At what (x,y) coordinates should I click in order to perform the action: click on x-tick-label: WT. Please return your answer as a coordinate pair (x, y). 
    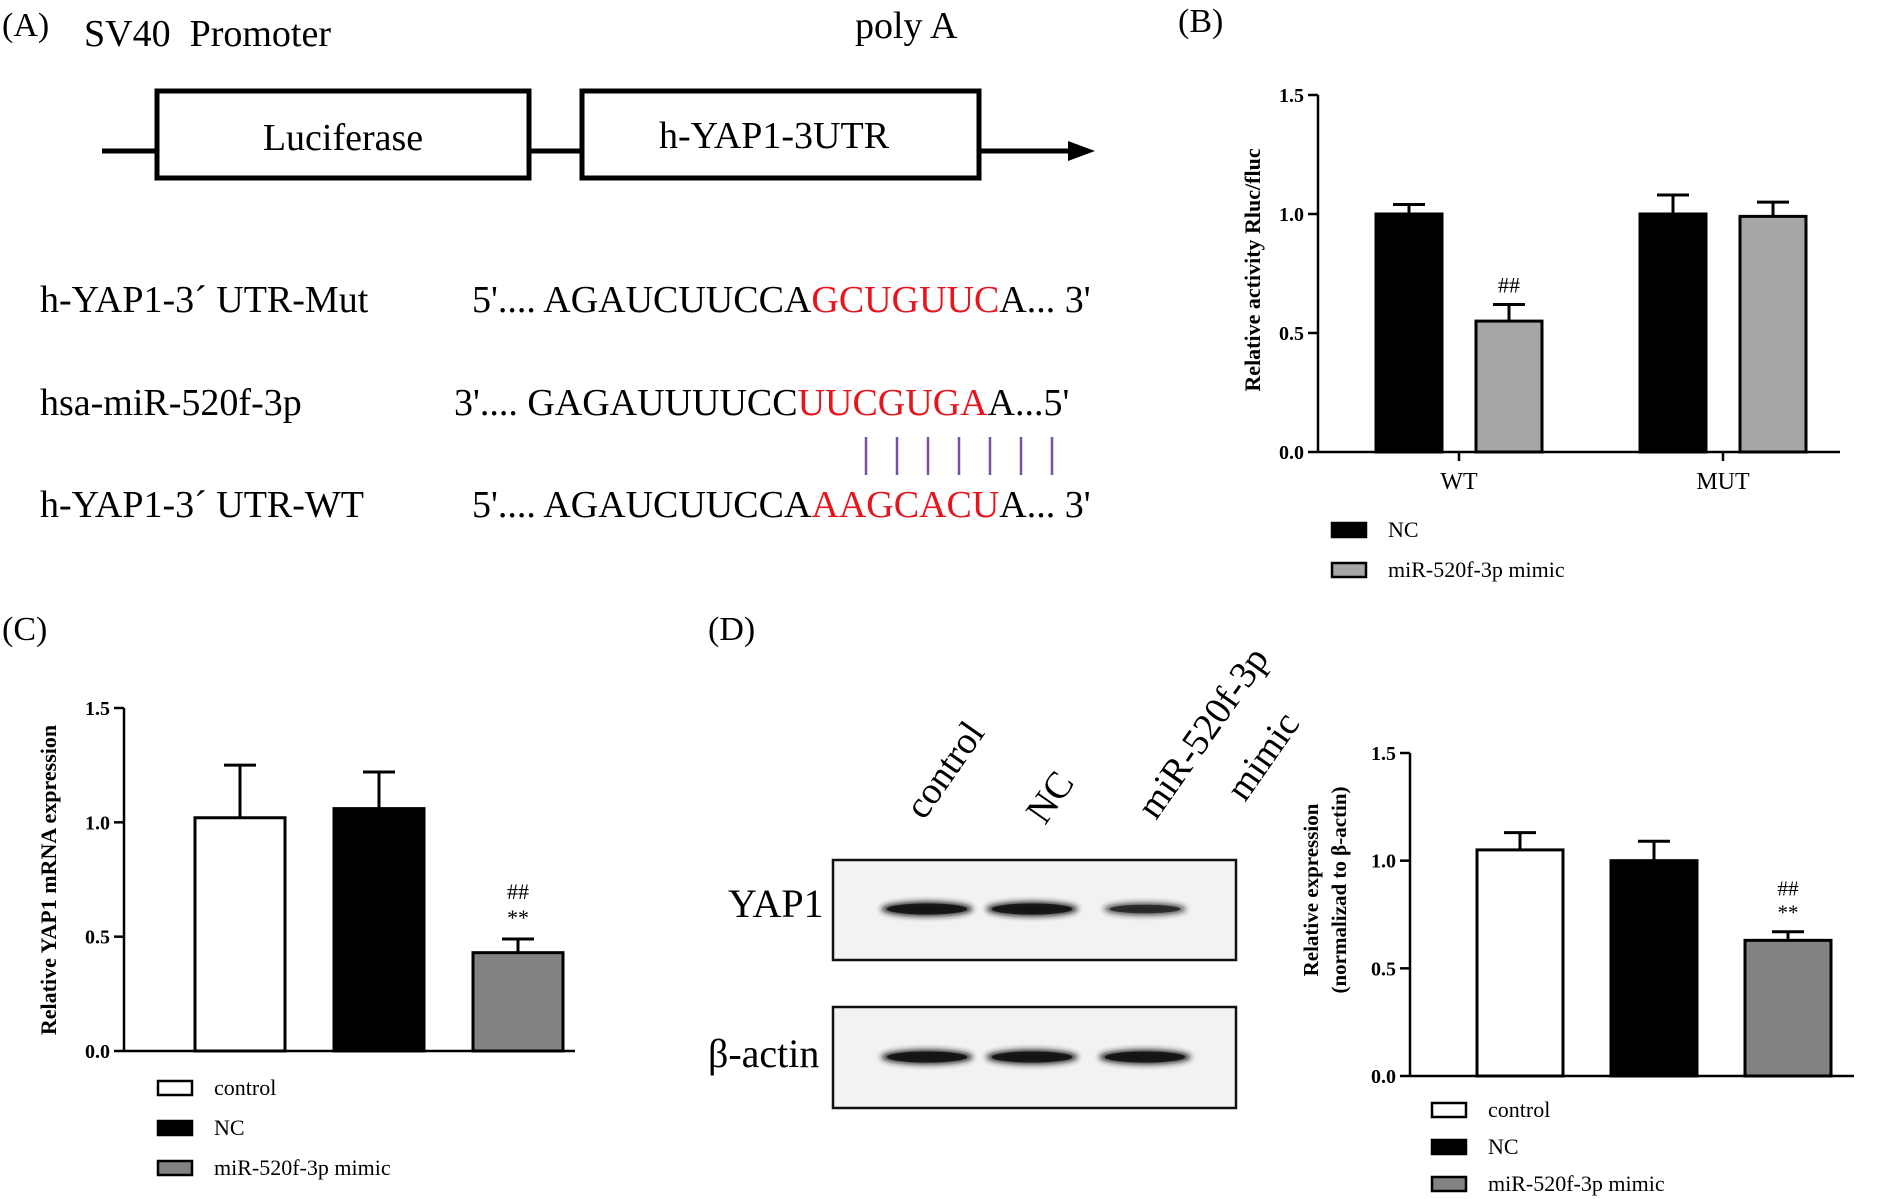
    Looking at the image, I should click on (1459, 482).